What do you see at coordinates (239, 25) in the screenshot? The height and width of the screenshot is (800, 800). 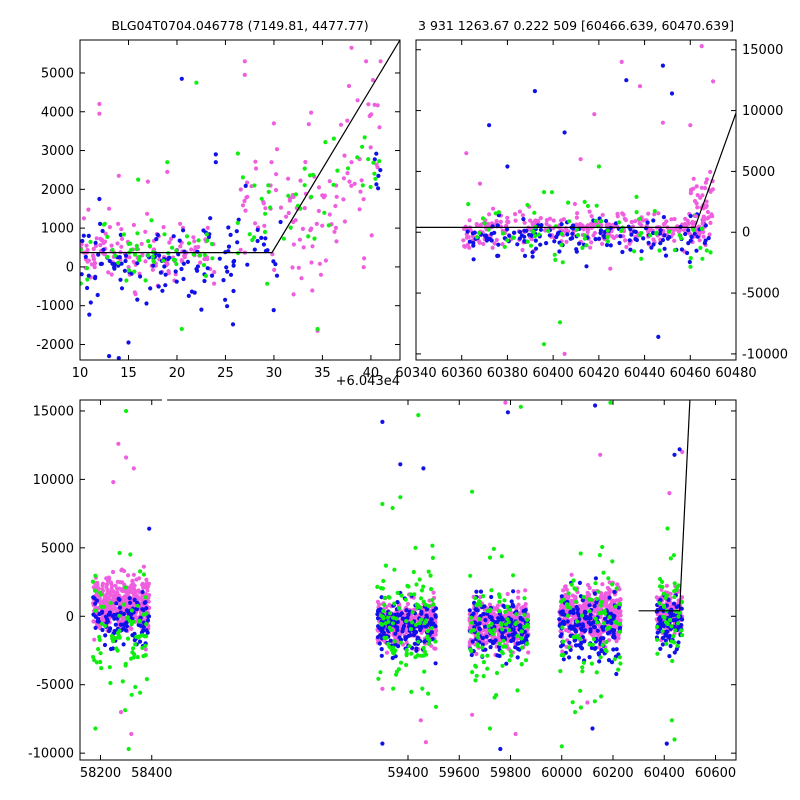 I see `zoom-title: BLG04T0704.046778 (7149.81, 4477.77)` at bounding box center [239, 25].